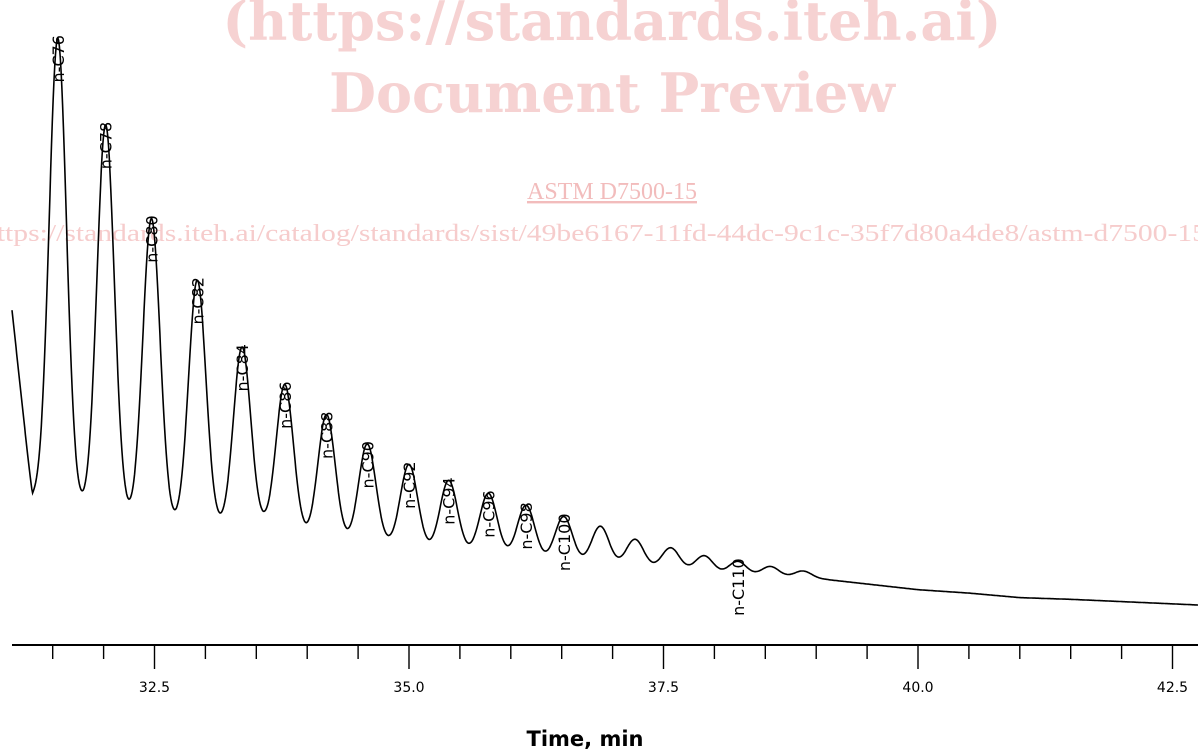 This screenshot has height=755, width=1198. I want to click on peak-label: n-C100, so click(564, 543).